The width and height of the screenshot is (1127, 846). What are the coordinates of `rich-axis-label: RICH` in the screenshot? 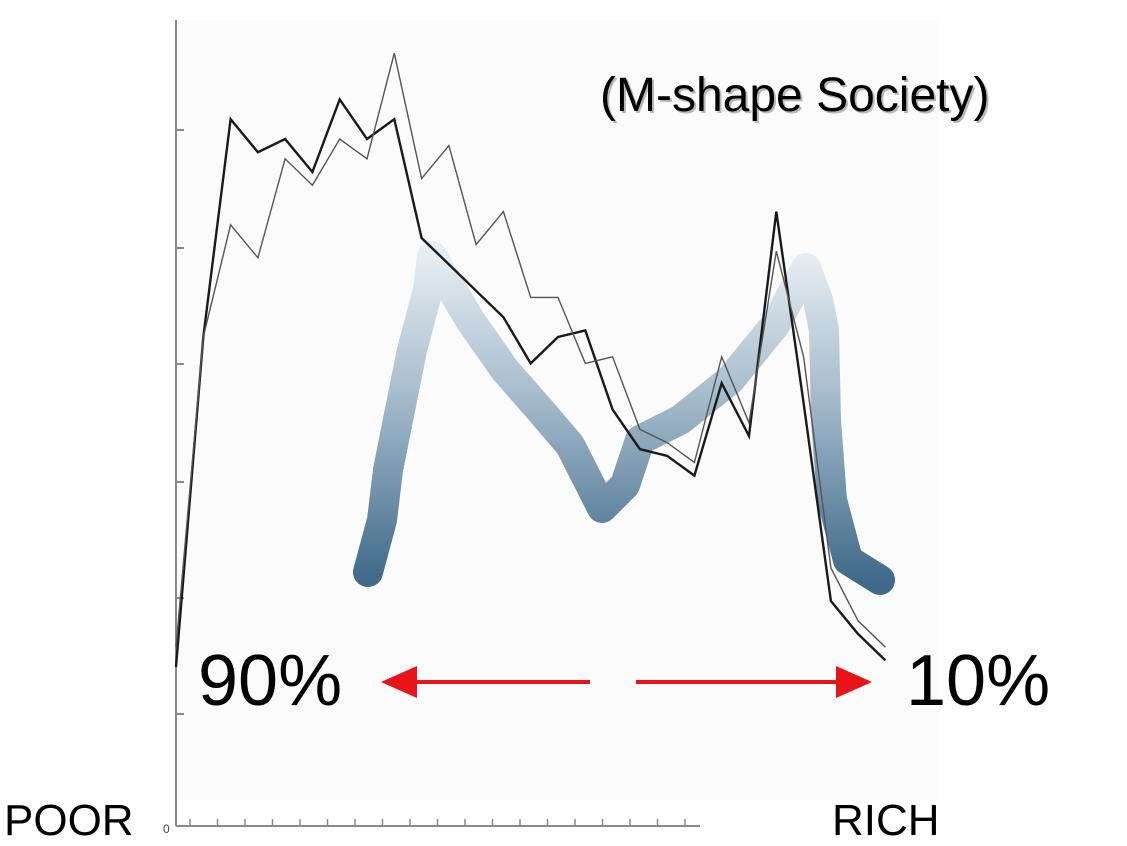 It's located at (886, 820).